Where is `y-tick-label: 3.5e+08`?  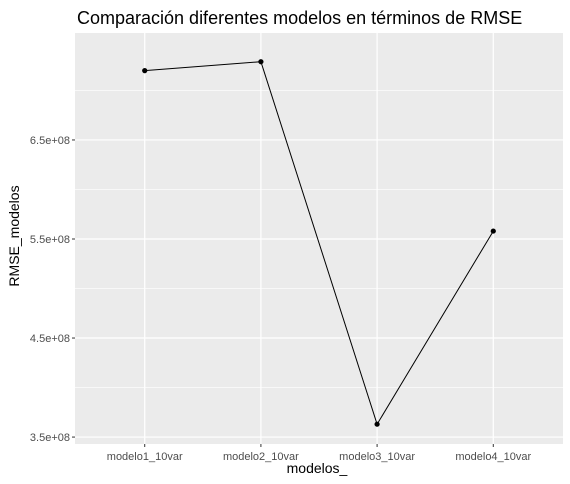 y-tick-label: 3.5e+08 is located at coordinates (50, 438).